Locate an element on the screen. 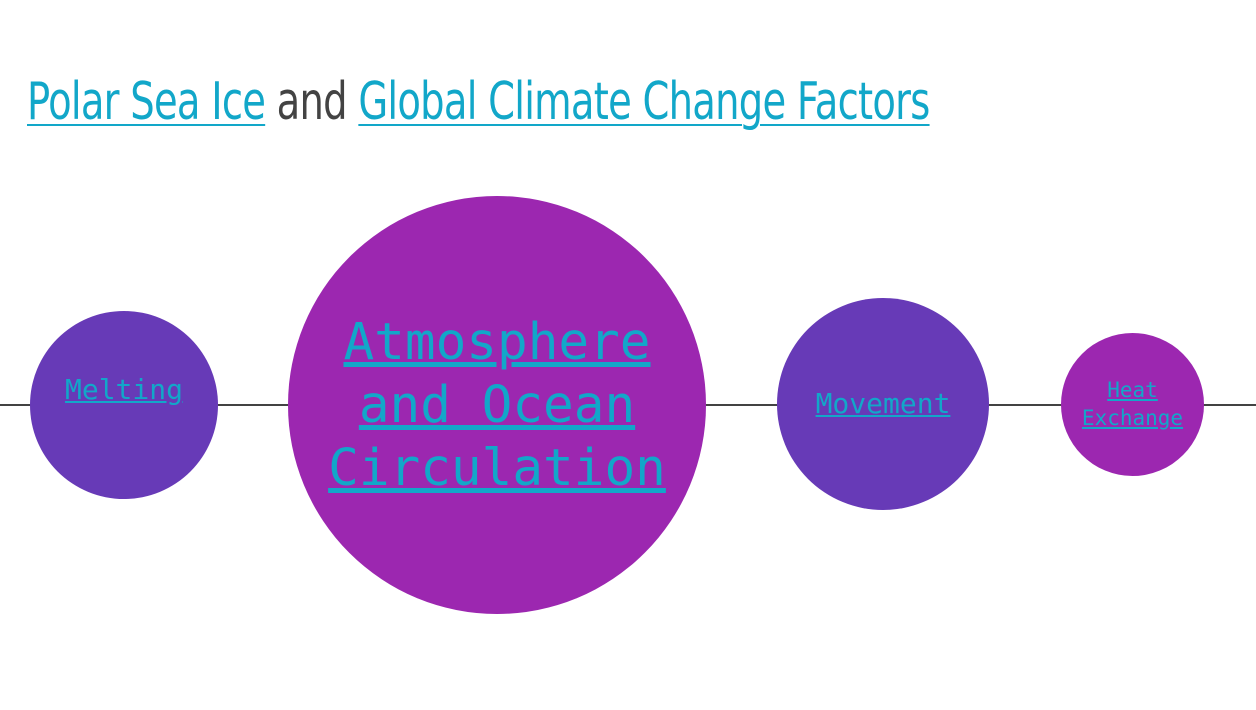 The image size is (1256, 710). node-movement-link: Movement is located at coordinates (883, 403).